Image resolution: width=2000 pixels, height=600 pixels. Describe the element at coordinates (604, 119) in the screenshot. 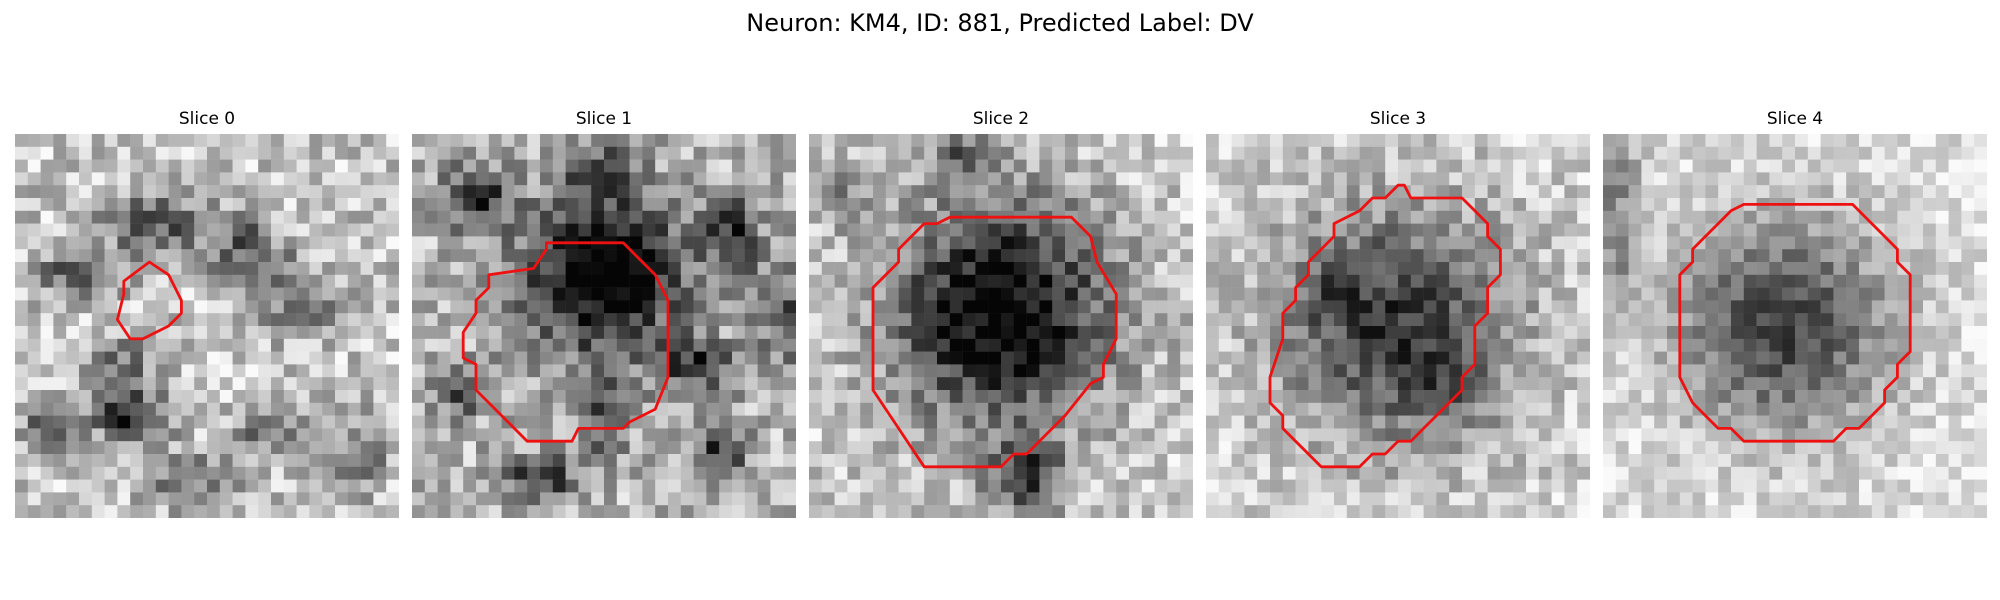

I see `slice-1-title: Slice 1` at that location.